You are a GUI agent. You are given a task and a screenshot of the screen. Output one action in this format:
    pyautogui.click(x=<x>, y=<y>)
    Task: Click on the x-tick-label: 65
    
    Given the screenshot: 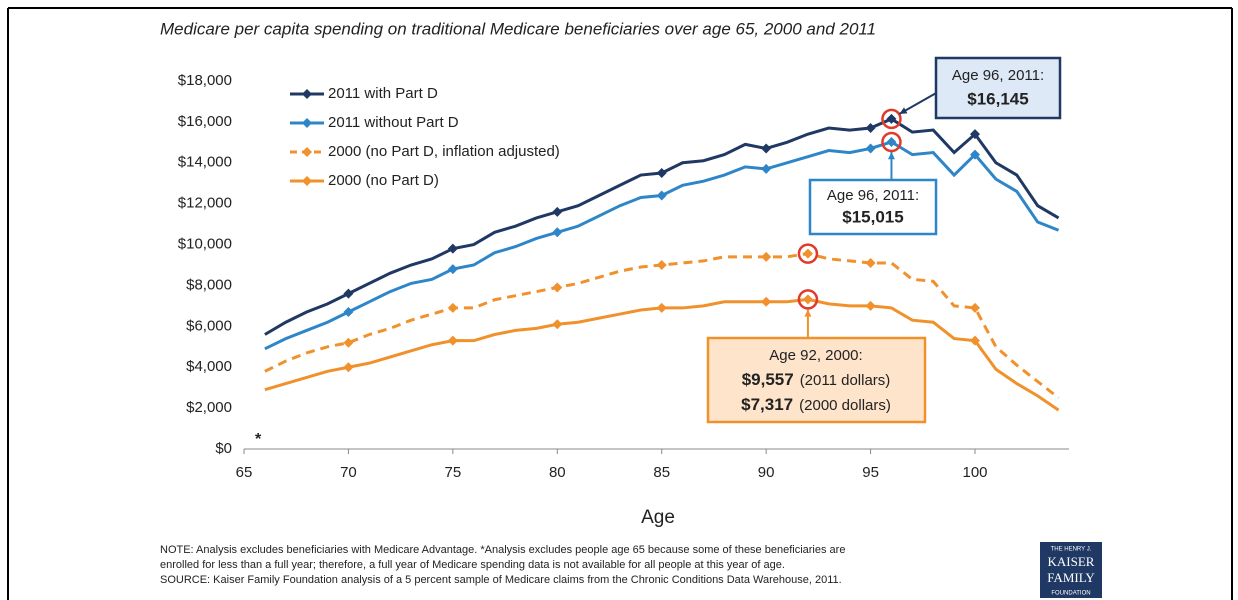 What is the action you would take?
    pyautogui.click(x=244, y=472)
    